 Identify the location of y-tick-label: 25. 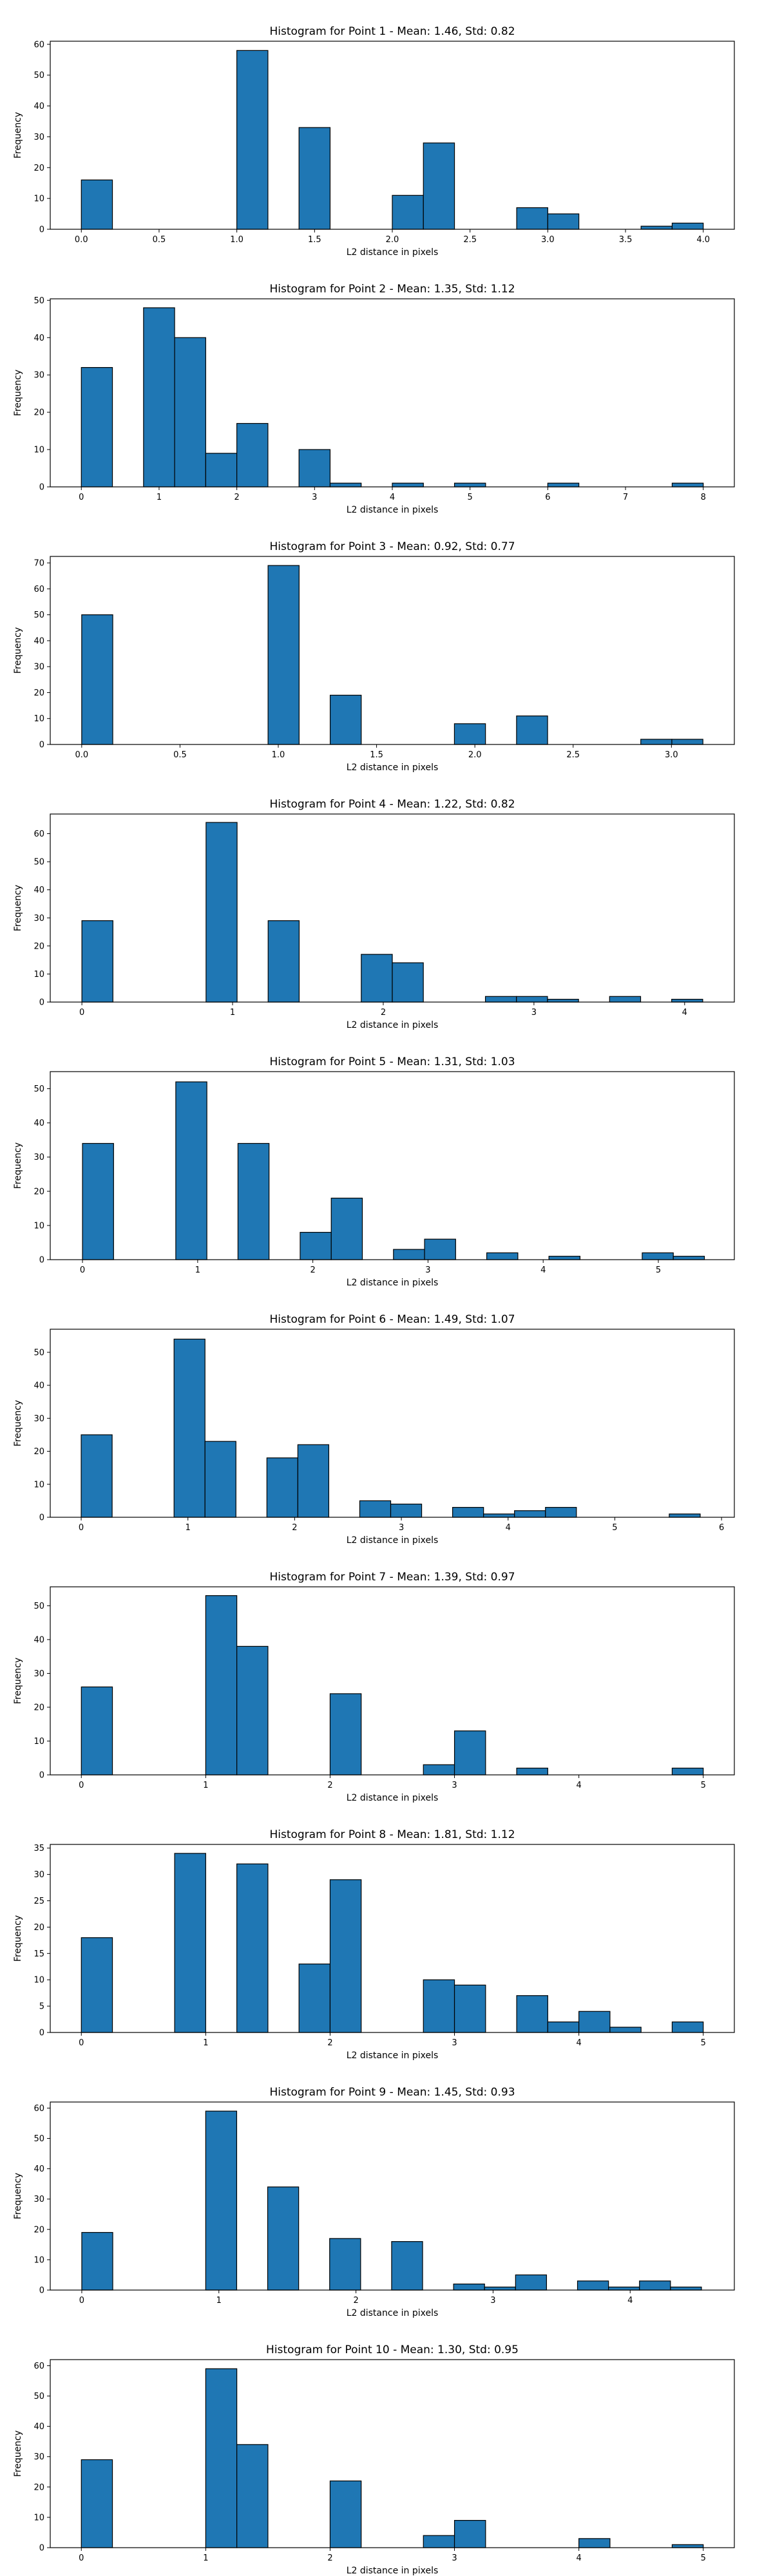
(38, 1902).